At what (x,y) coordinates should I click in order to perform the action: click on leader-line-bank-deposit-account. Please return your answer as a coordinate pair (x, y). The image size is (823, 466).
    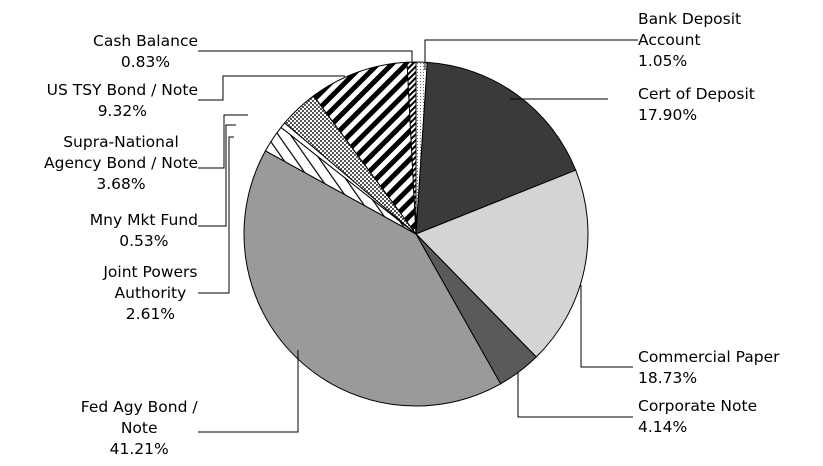
    Looking at the image, I should click on (531, 54).